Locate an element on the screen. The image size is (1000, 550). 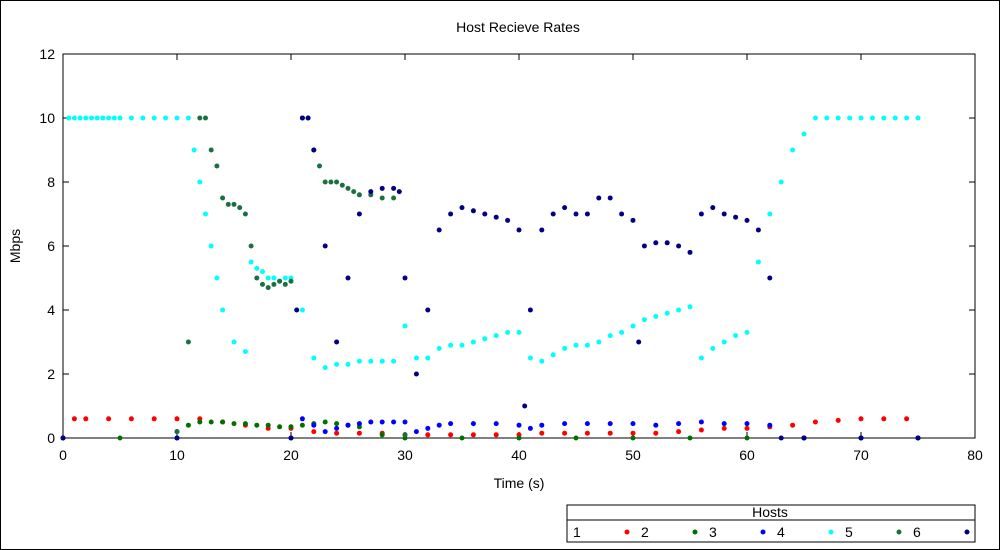
y-tick-label: 8 is located at coordinates (51, 182).